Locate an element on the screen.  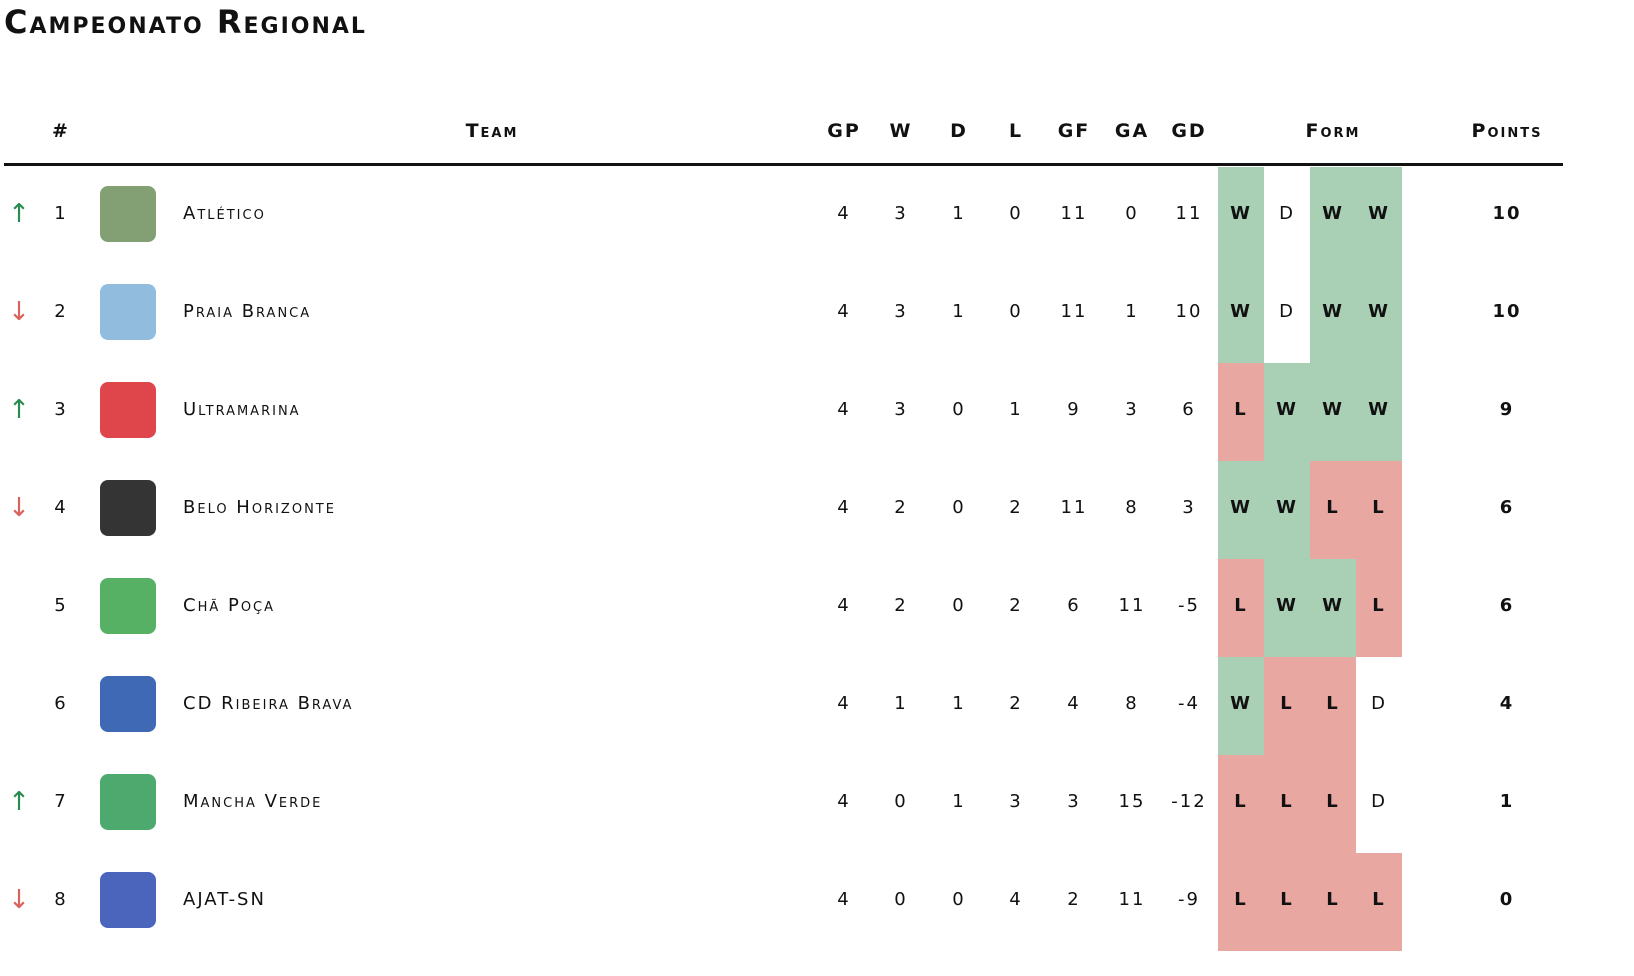
stat-ga: 11 is located at coordinates (1132, 605).